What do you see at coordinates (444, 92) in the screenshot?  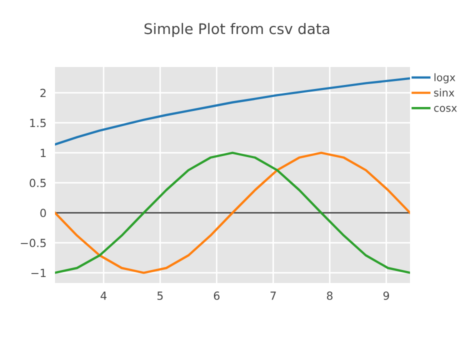 I see `legend-label: sinx` at bounding box center [444, 92].